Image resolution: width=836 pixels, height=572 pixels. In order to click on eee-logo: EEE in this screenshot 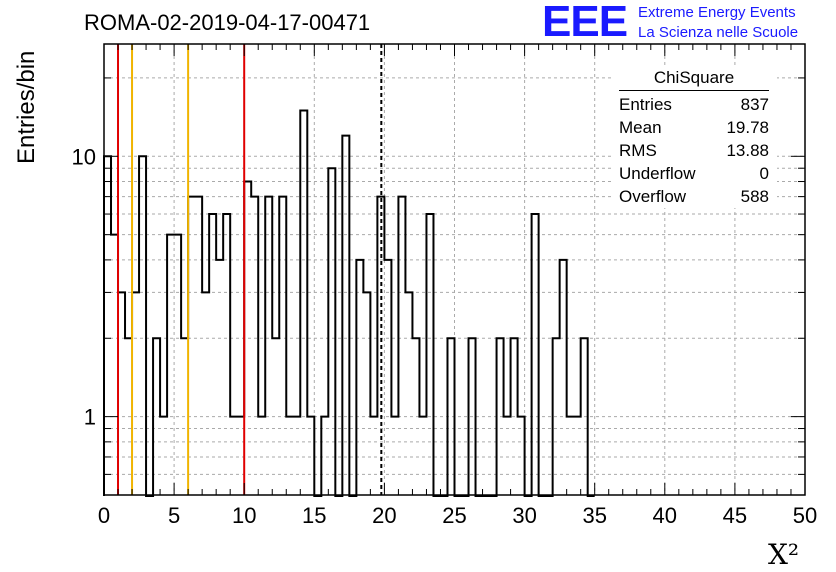, I will do `click(585, 23)`.